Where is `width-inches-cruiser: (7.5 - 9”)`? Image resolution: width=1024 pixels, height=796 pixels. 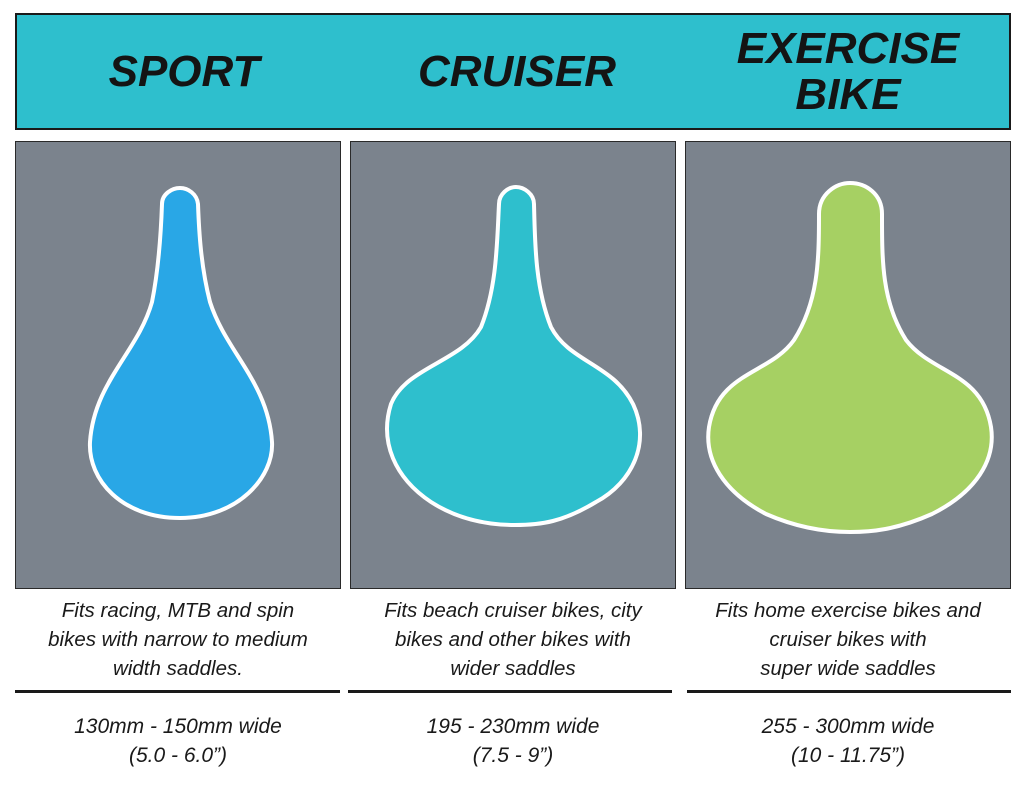
width-inches-cruiser: (7.5 - 9”) is located at coordinates (513, 755).